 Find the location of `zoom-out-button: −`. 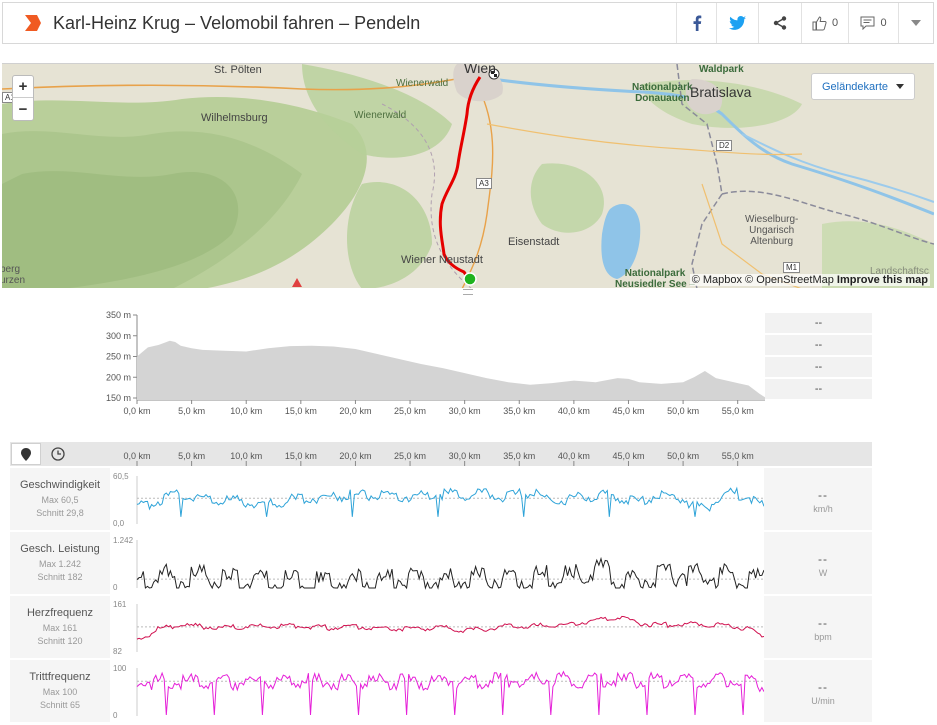

zoom-out-button: − is located at coordinates (23, 109).